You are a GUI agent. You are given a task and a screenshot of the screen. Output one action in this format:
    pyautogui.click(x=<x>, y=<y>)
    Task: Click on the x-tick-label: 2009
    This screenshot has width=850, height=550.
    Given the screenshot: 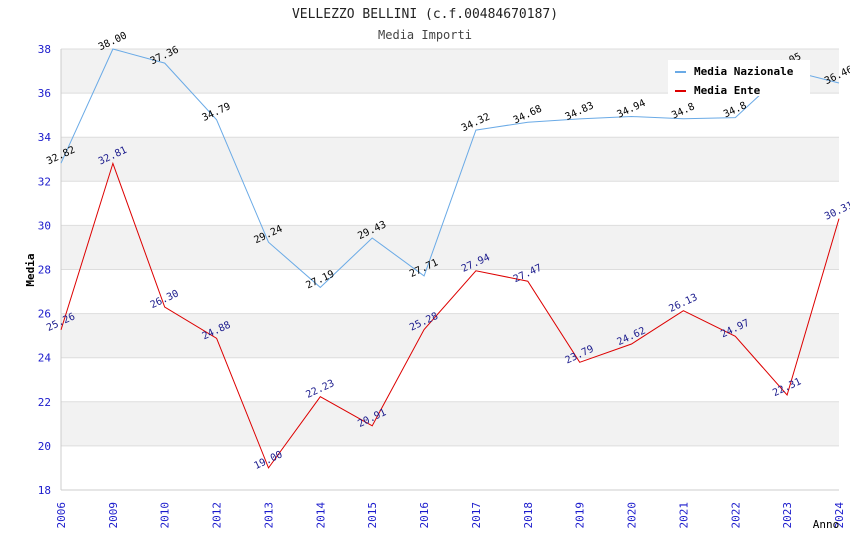 What is the action you would take?
    pyautogui.click(x=113, y=515)
    